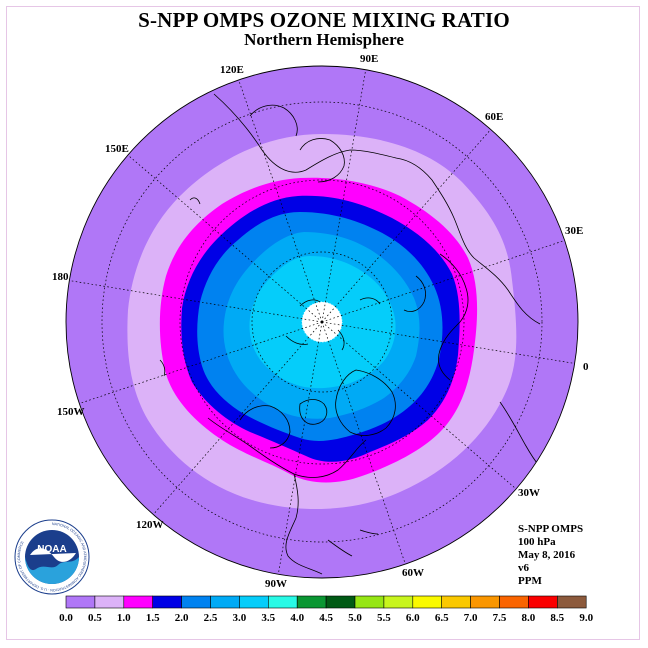 Image resolution: width=648 pixels, height=648 pixels. Describe the element at coordinates (586, 367) in the screenshot. I see `lon-label: 0` at that location.